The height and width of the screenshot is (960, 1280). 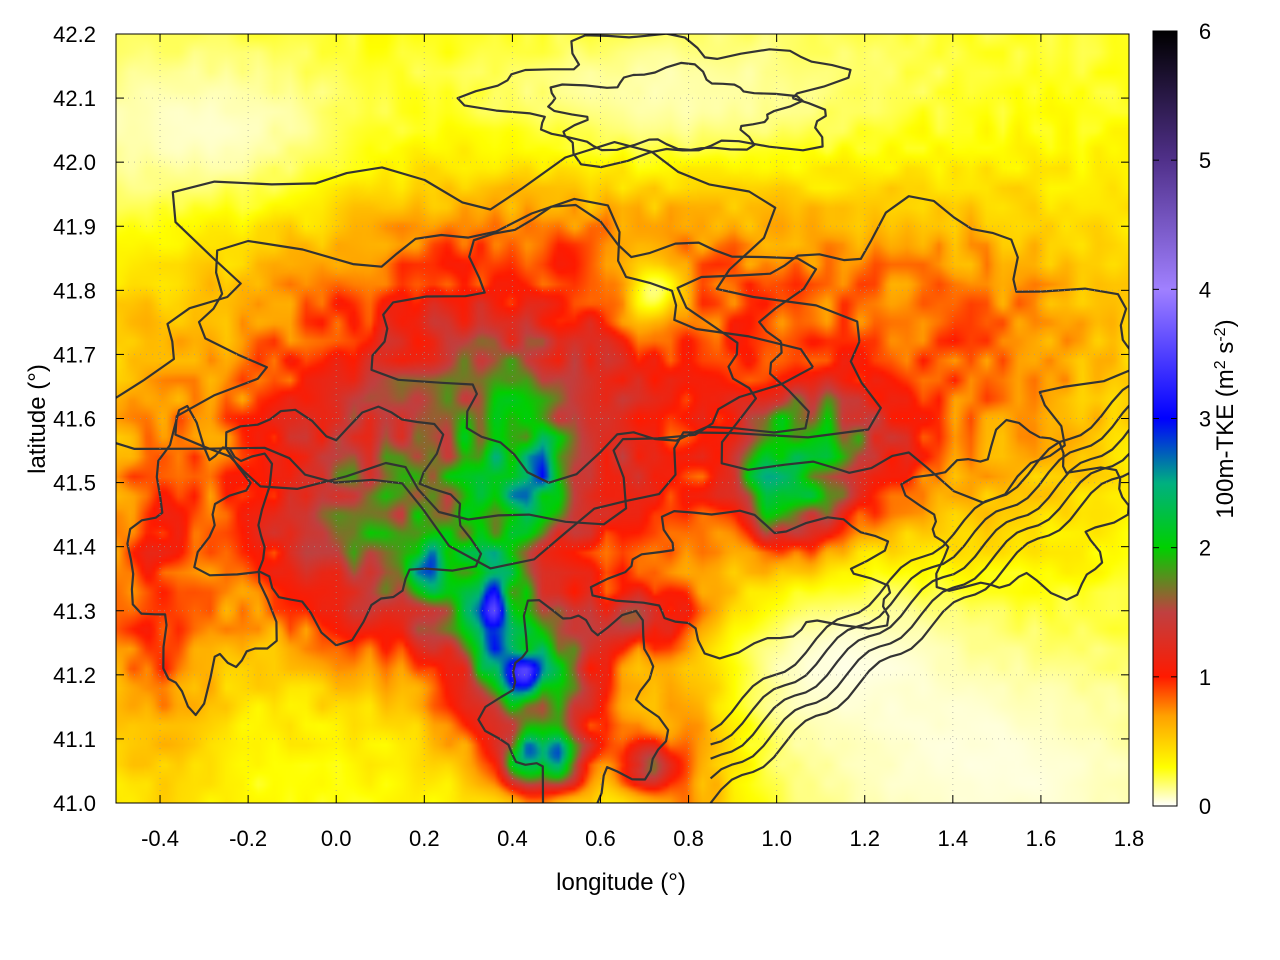 I want to click on y-axis-label: latitude (°), so click(x=37, y=419).